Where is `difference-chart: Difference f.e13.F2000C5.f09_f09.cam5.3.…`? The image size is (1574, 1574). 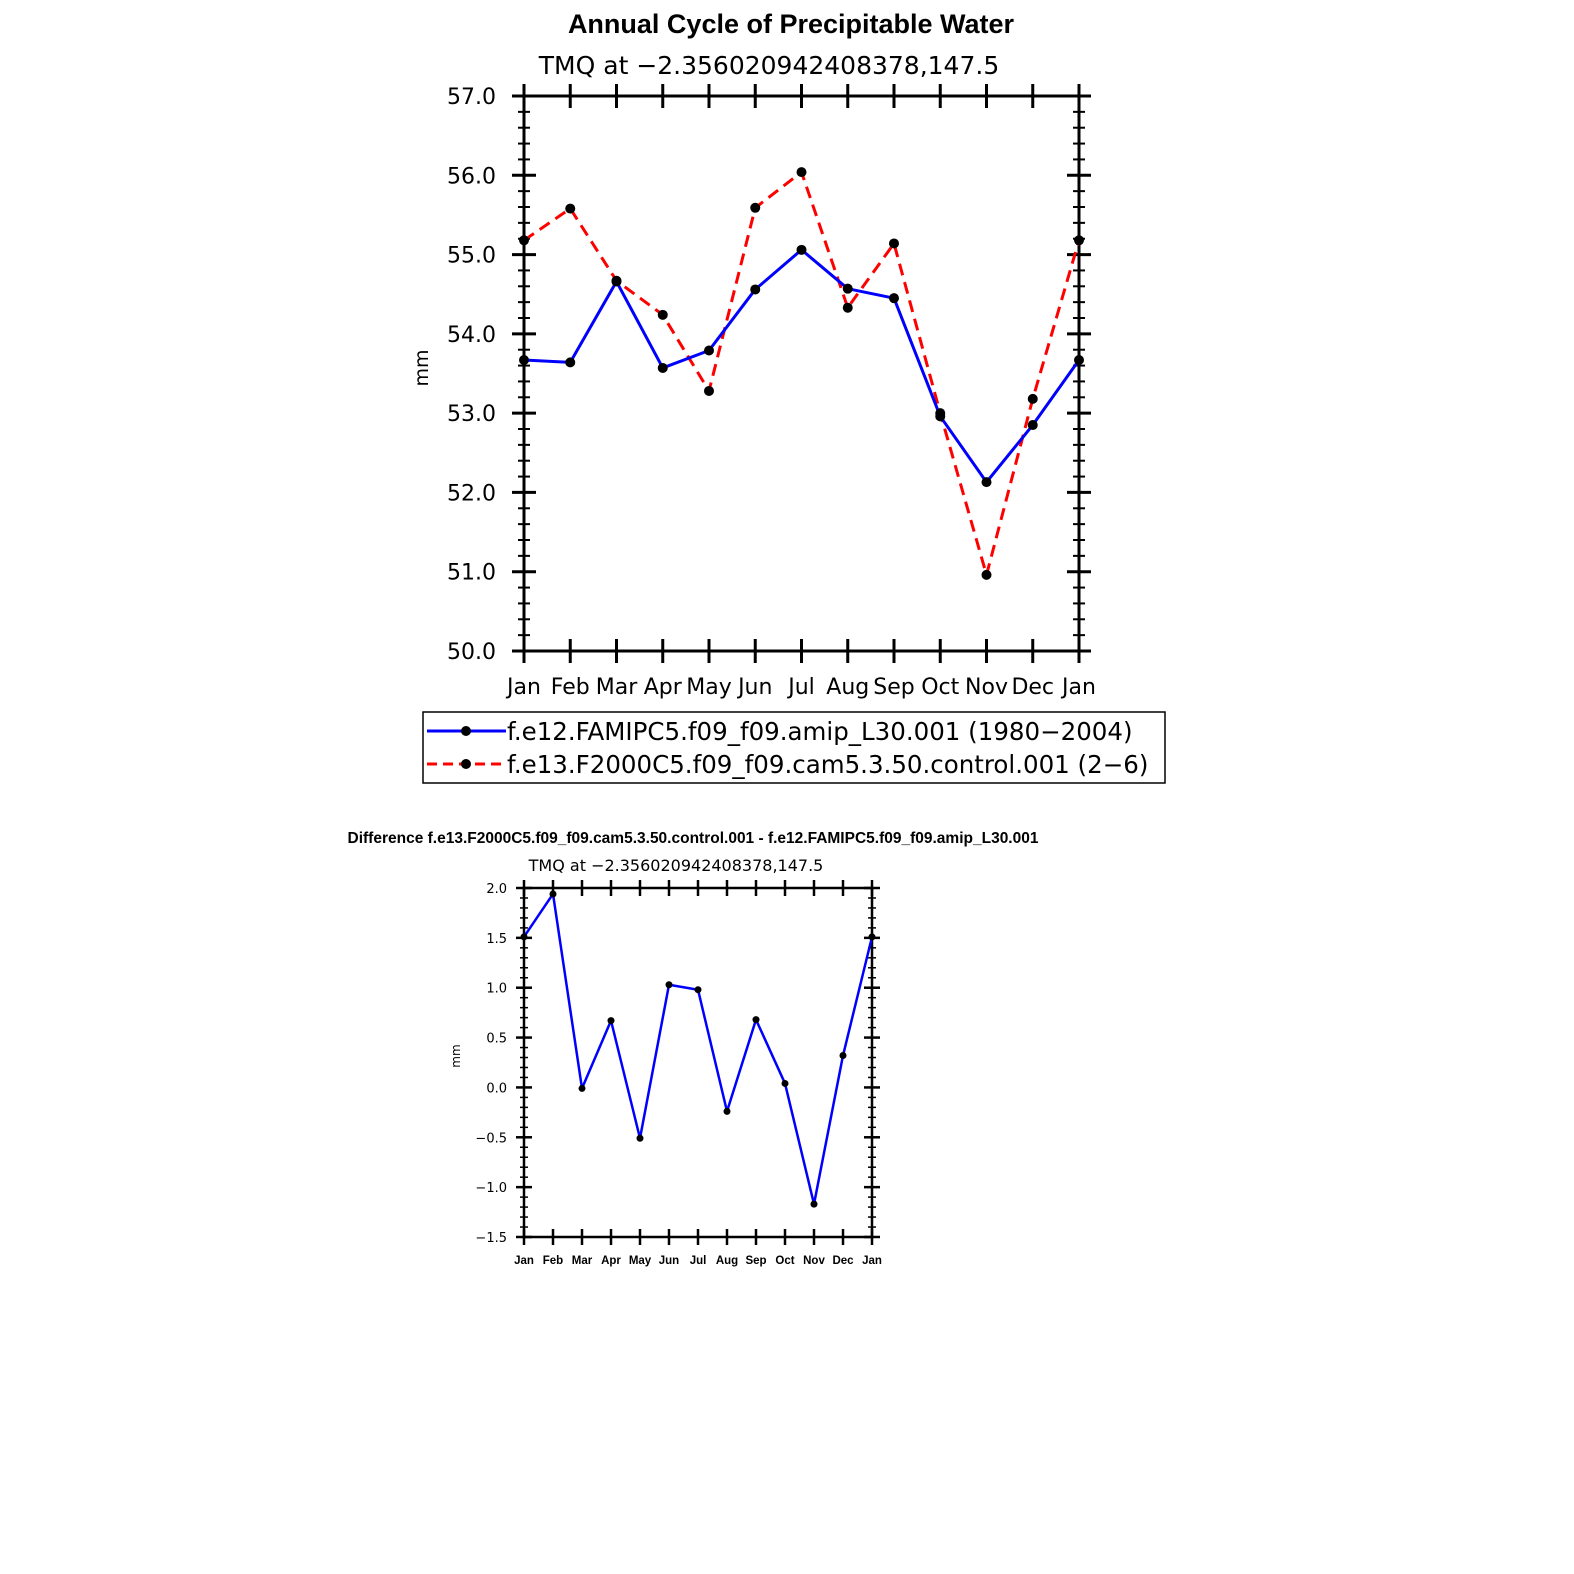
difference-chart: Difference f.e13.F2000C5.f09_f09.cam5.3.… is located at coordinates (693, 1048).